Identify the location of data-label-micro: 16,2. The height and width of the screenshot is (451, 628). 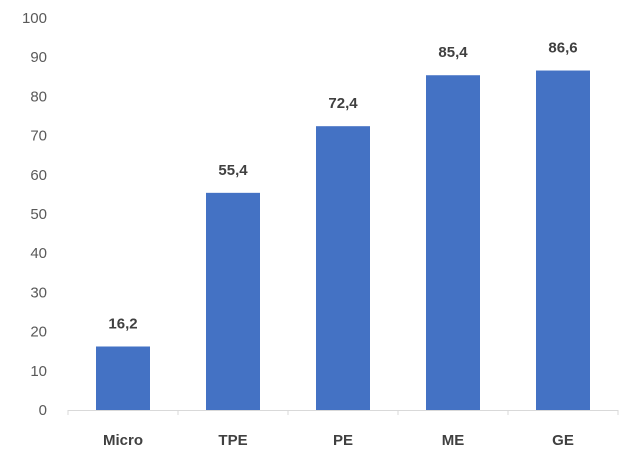
(122, 323).